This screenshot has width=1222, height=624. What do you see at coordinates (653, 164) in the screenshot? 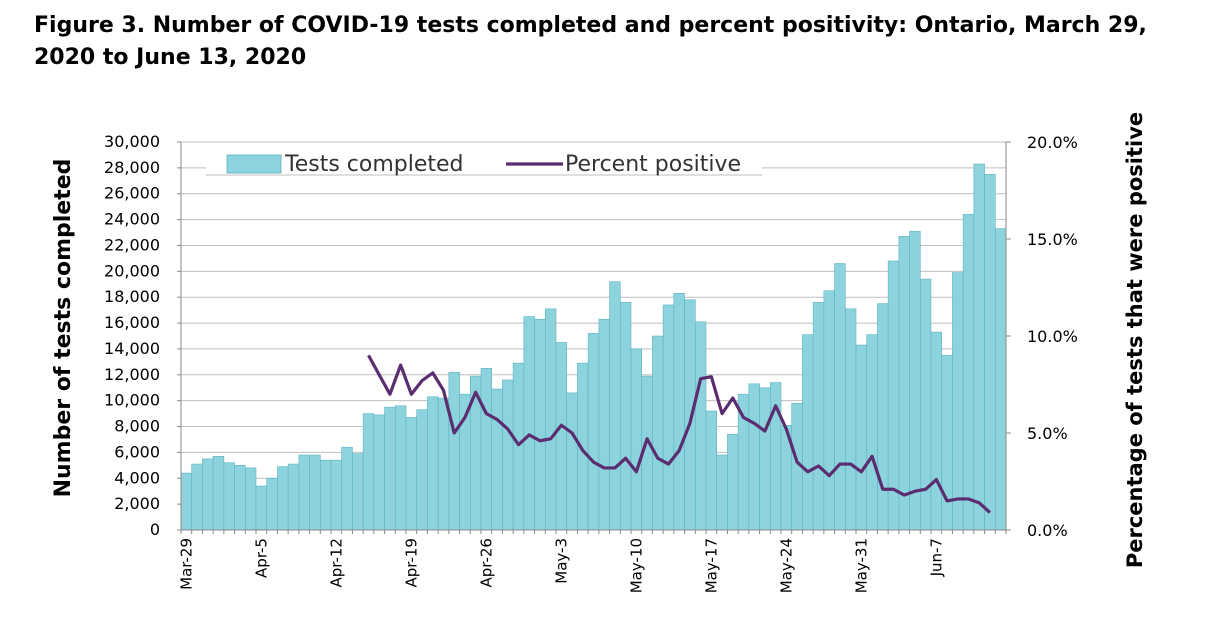
I see `legend-label-positive: Percent positive` at bounding box center [653, 164].